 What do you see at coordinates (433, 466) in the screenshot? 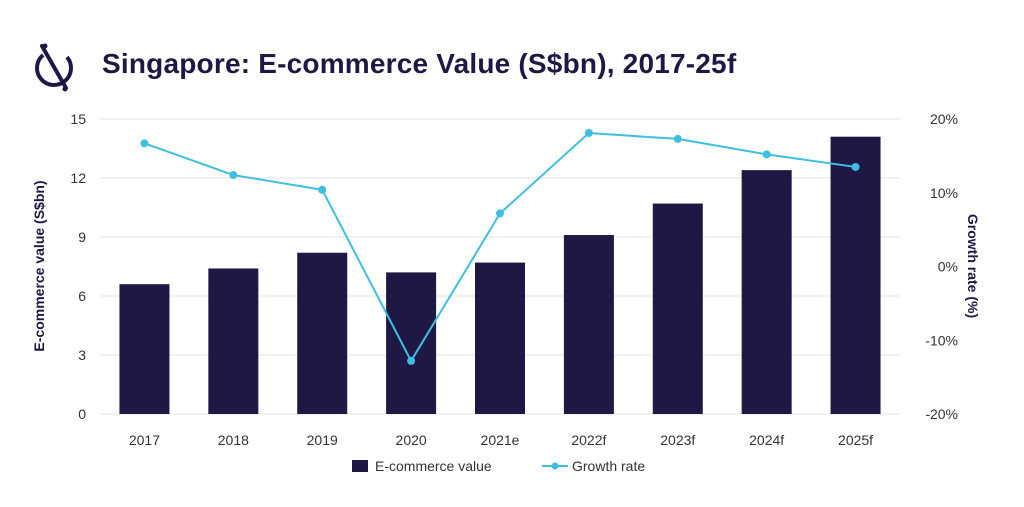
I see `legend-label-bar: E-commerce value` at bounding box center [433, 466].